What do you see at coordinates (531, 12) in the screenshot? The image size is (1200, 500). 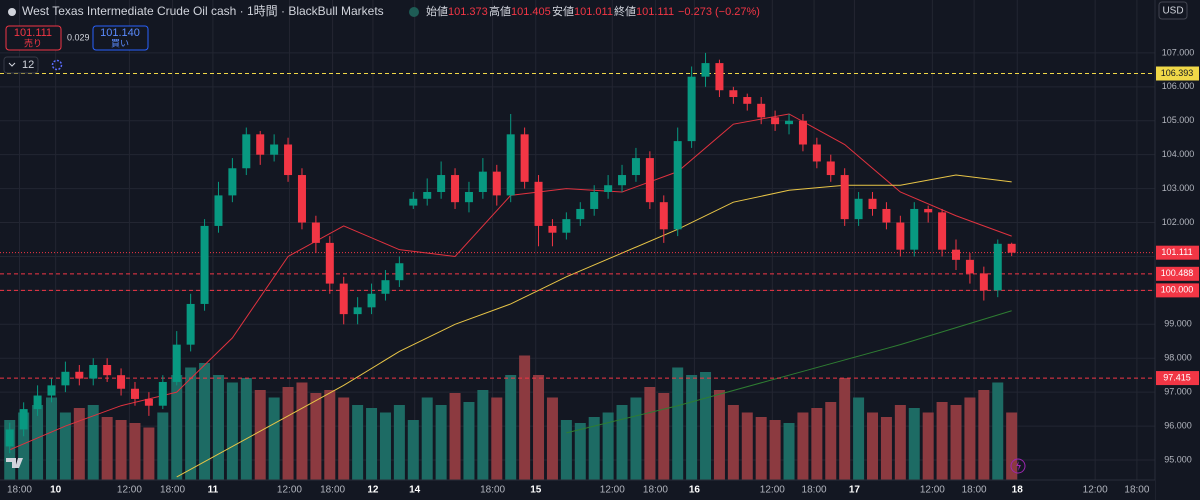 I see `high-value: 101.405` at bounding box center [531, 12].